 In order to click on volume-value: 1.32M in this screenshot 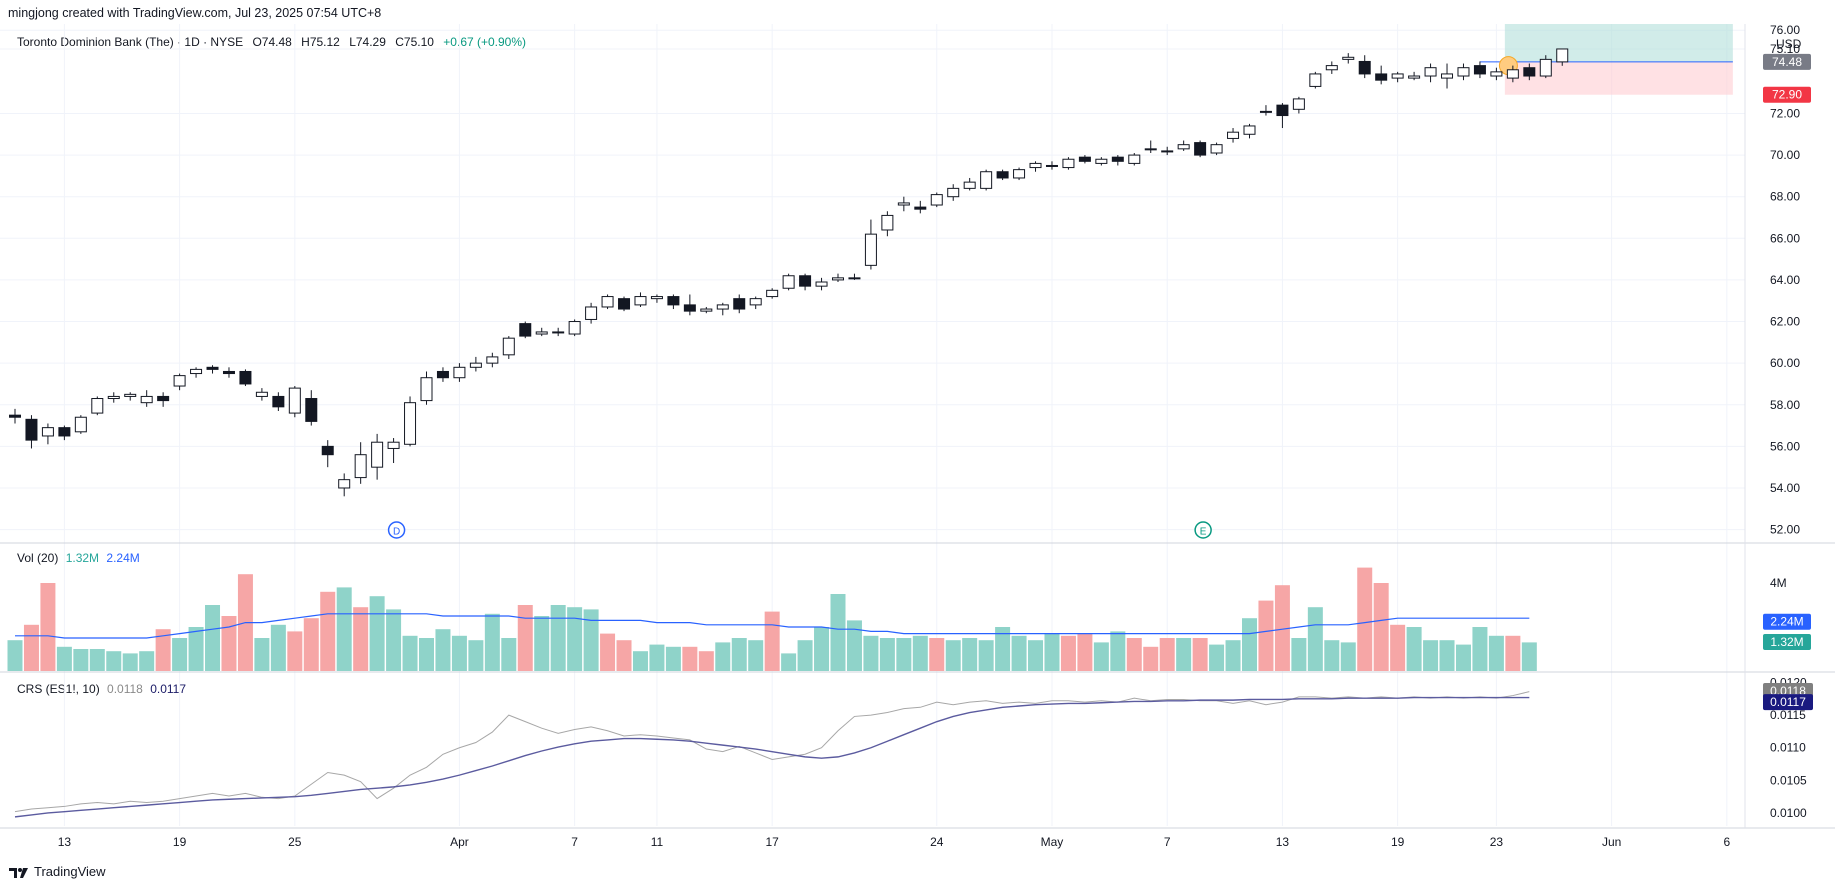, I will do `click(82, 558)`.